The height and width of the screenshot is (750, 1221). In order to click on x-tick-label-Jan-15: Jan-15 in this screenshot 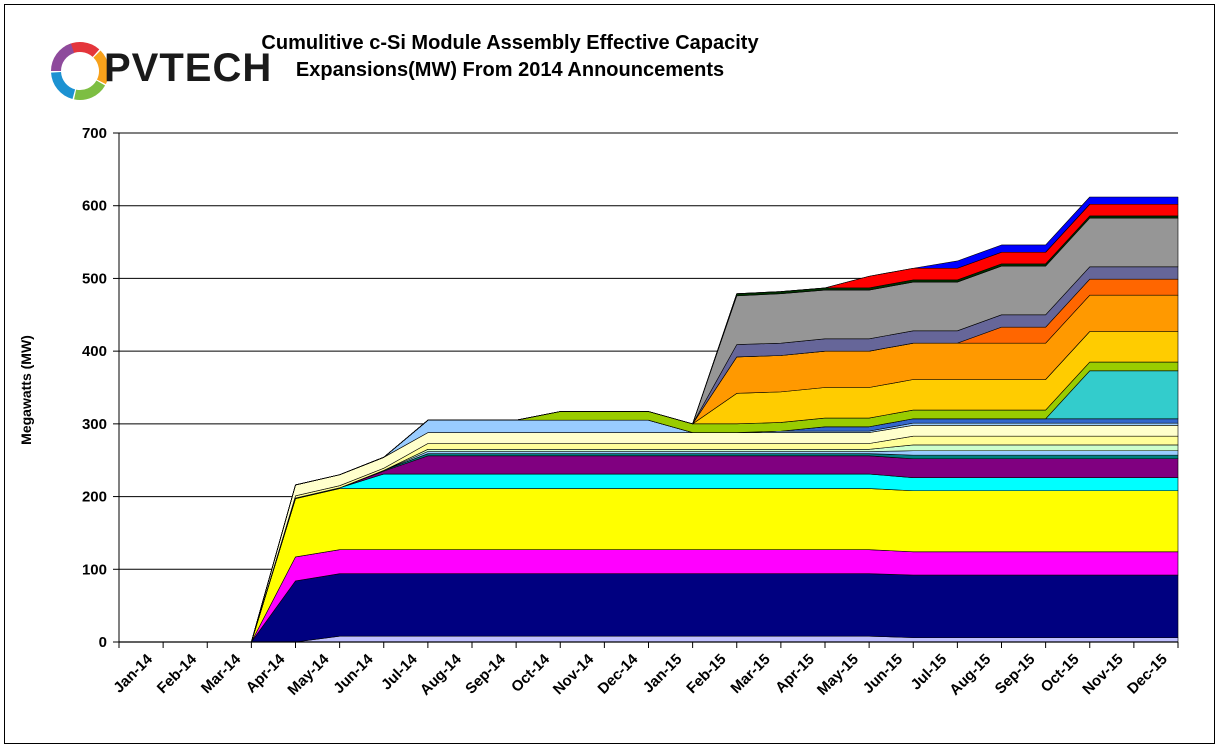, I will do `click(663, 674)`.